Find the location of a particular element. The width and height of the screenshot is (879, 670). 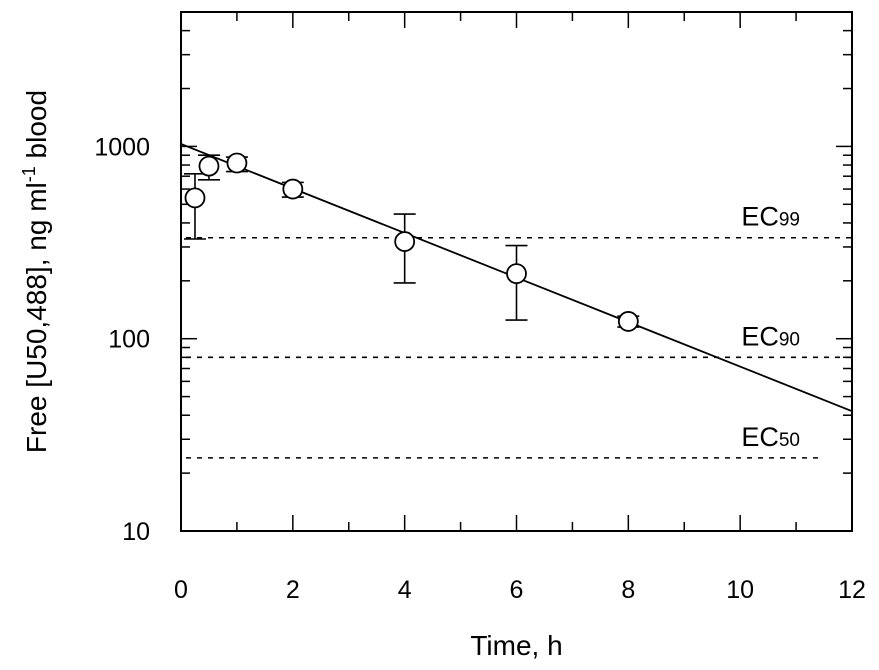

x-tick-label: 6 is located at coordinates (517, 590).